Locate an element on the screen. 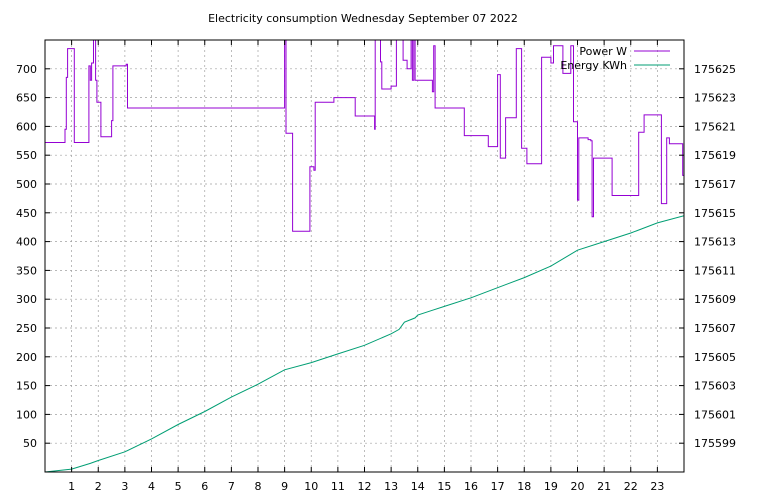 Image resolution: width=768 pixels, height=500 pixels. y2-tick-label: 175605 is located at coordinates (715, 357).